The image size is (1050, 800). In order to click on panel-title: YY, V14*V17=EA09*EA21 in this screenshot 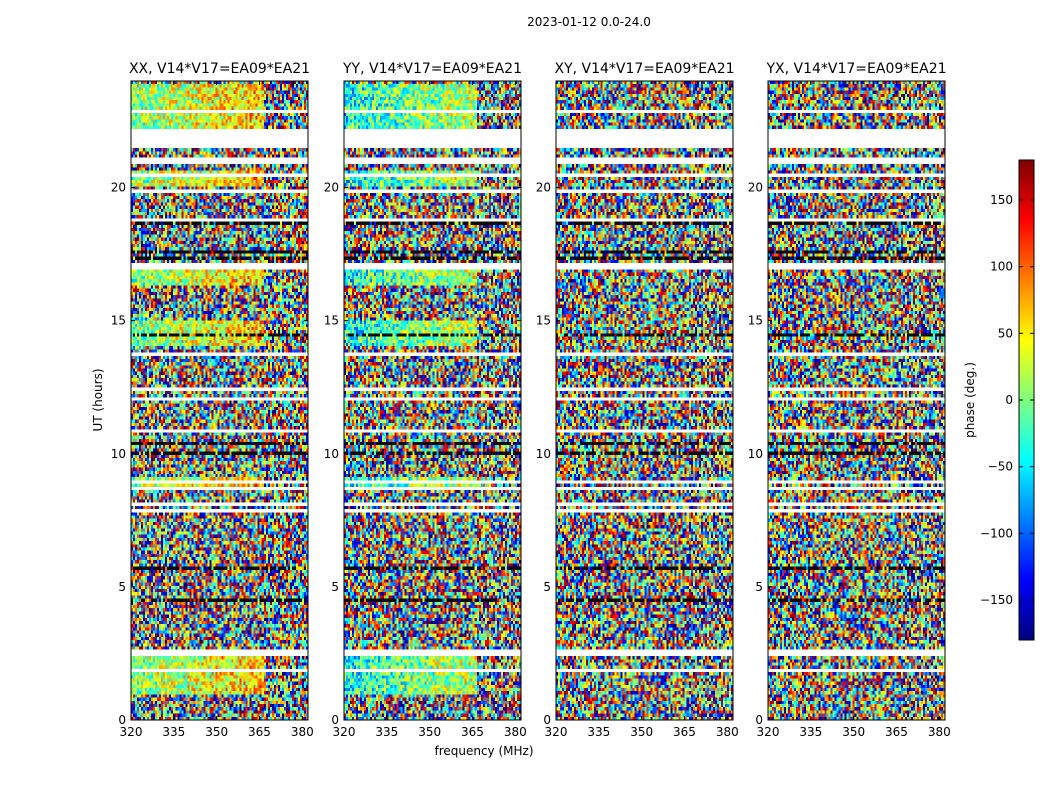, I will do `click(432, 69)`.